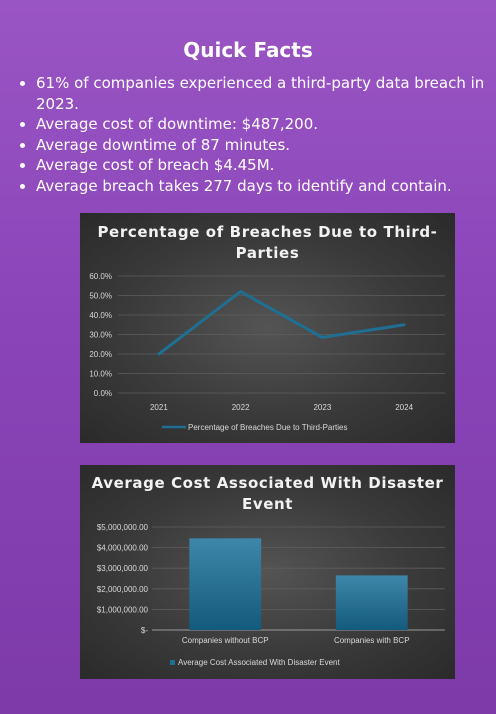 This screenshot has width=496, height=714. I want to click on series-line, so click(281, 323).